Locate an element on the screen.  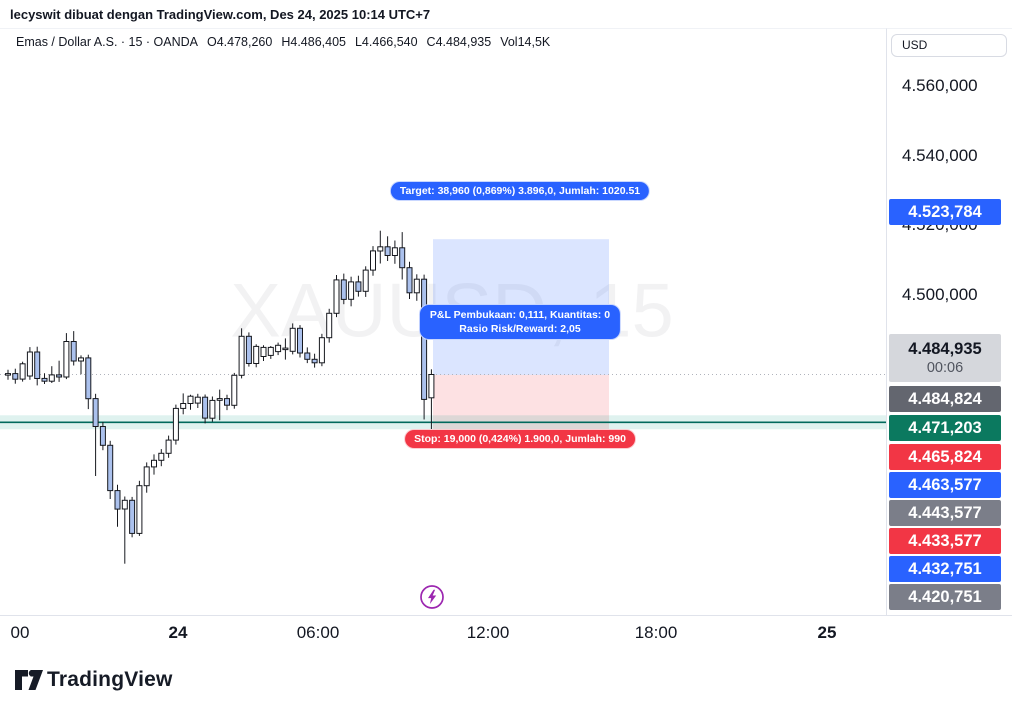
ohlc-o: O4.478,260 is located at coordinates (240, 42).